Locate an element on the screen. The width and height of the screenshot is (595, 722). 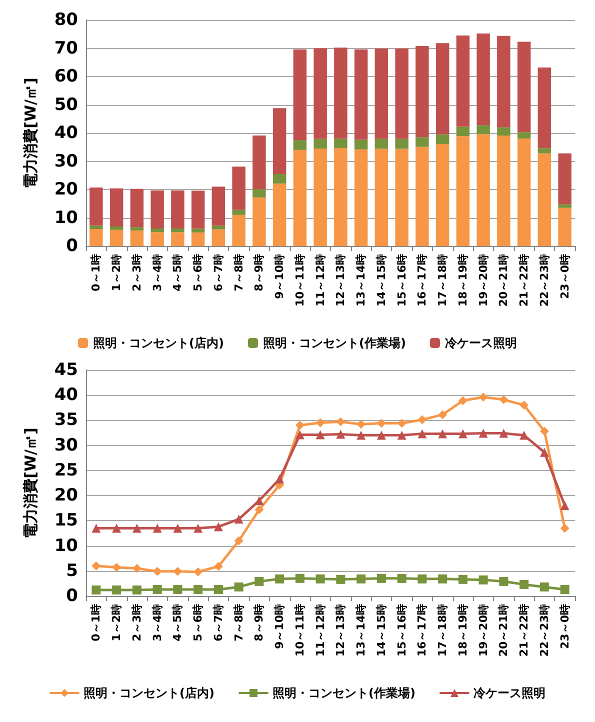
y-axis-title: 電力消費[W/㎡] is located at coordinates (31, 133).